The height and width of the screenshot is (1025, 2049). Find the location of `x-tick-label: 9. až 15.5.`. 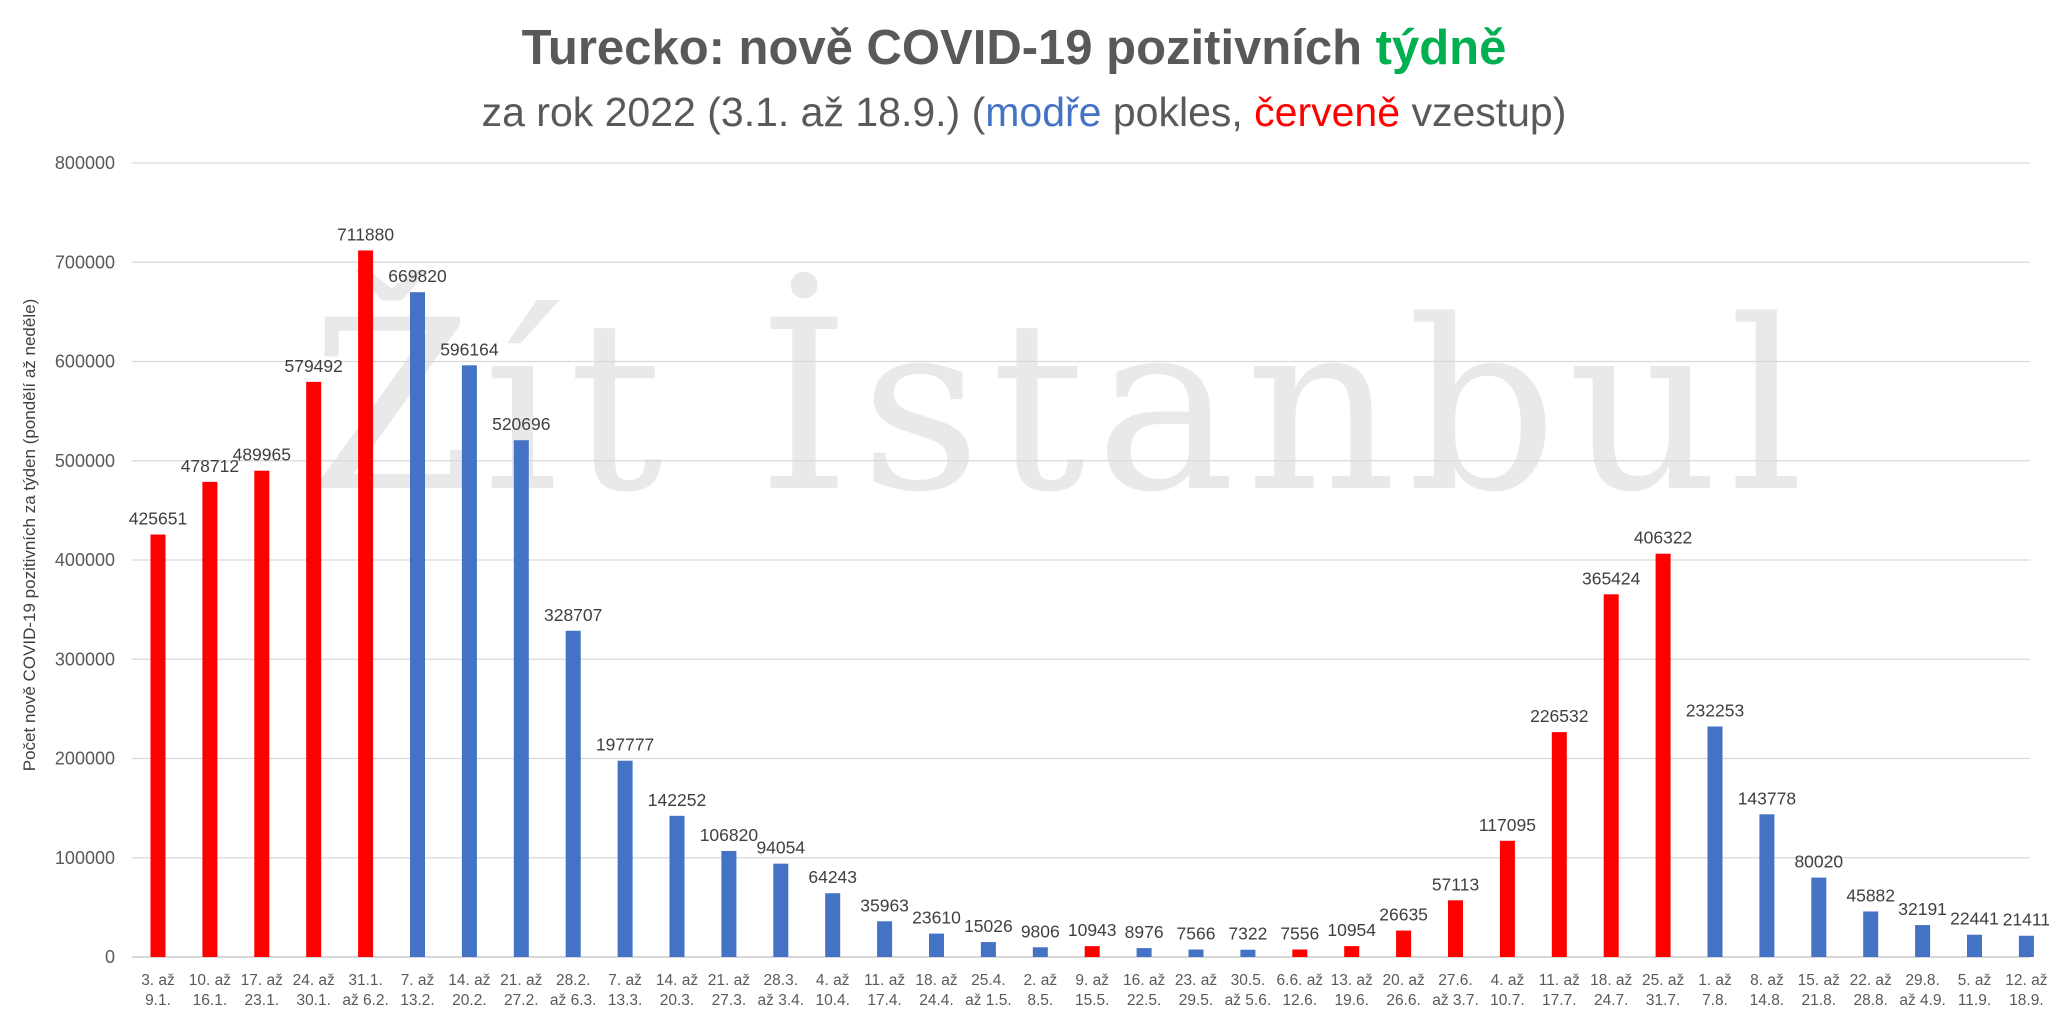

x-tick-label: 9. až 15.5. is located at coordinates (1092, 990).